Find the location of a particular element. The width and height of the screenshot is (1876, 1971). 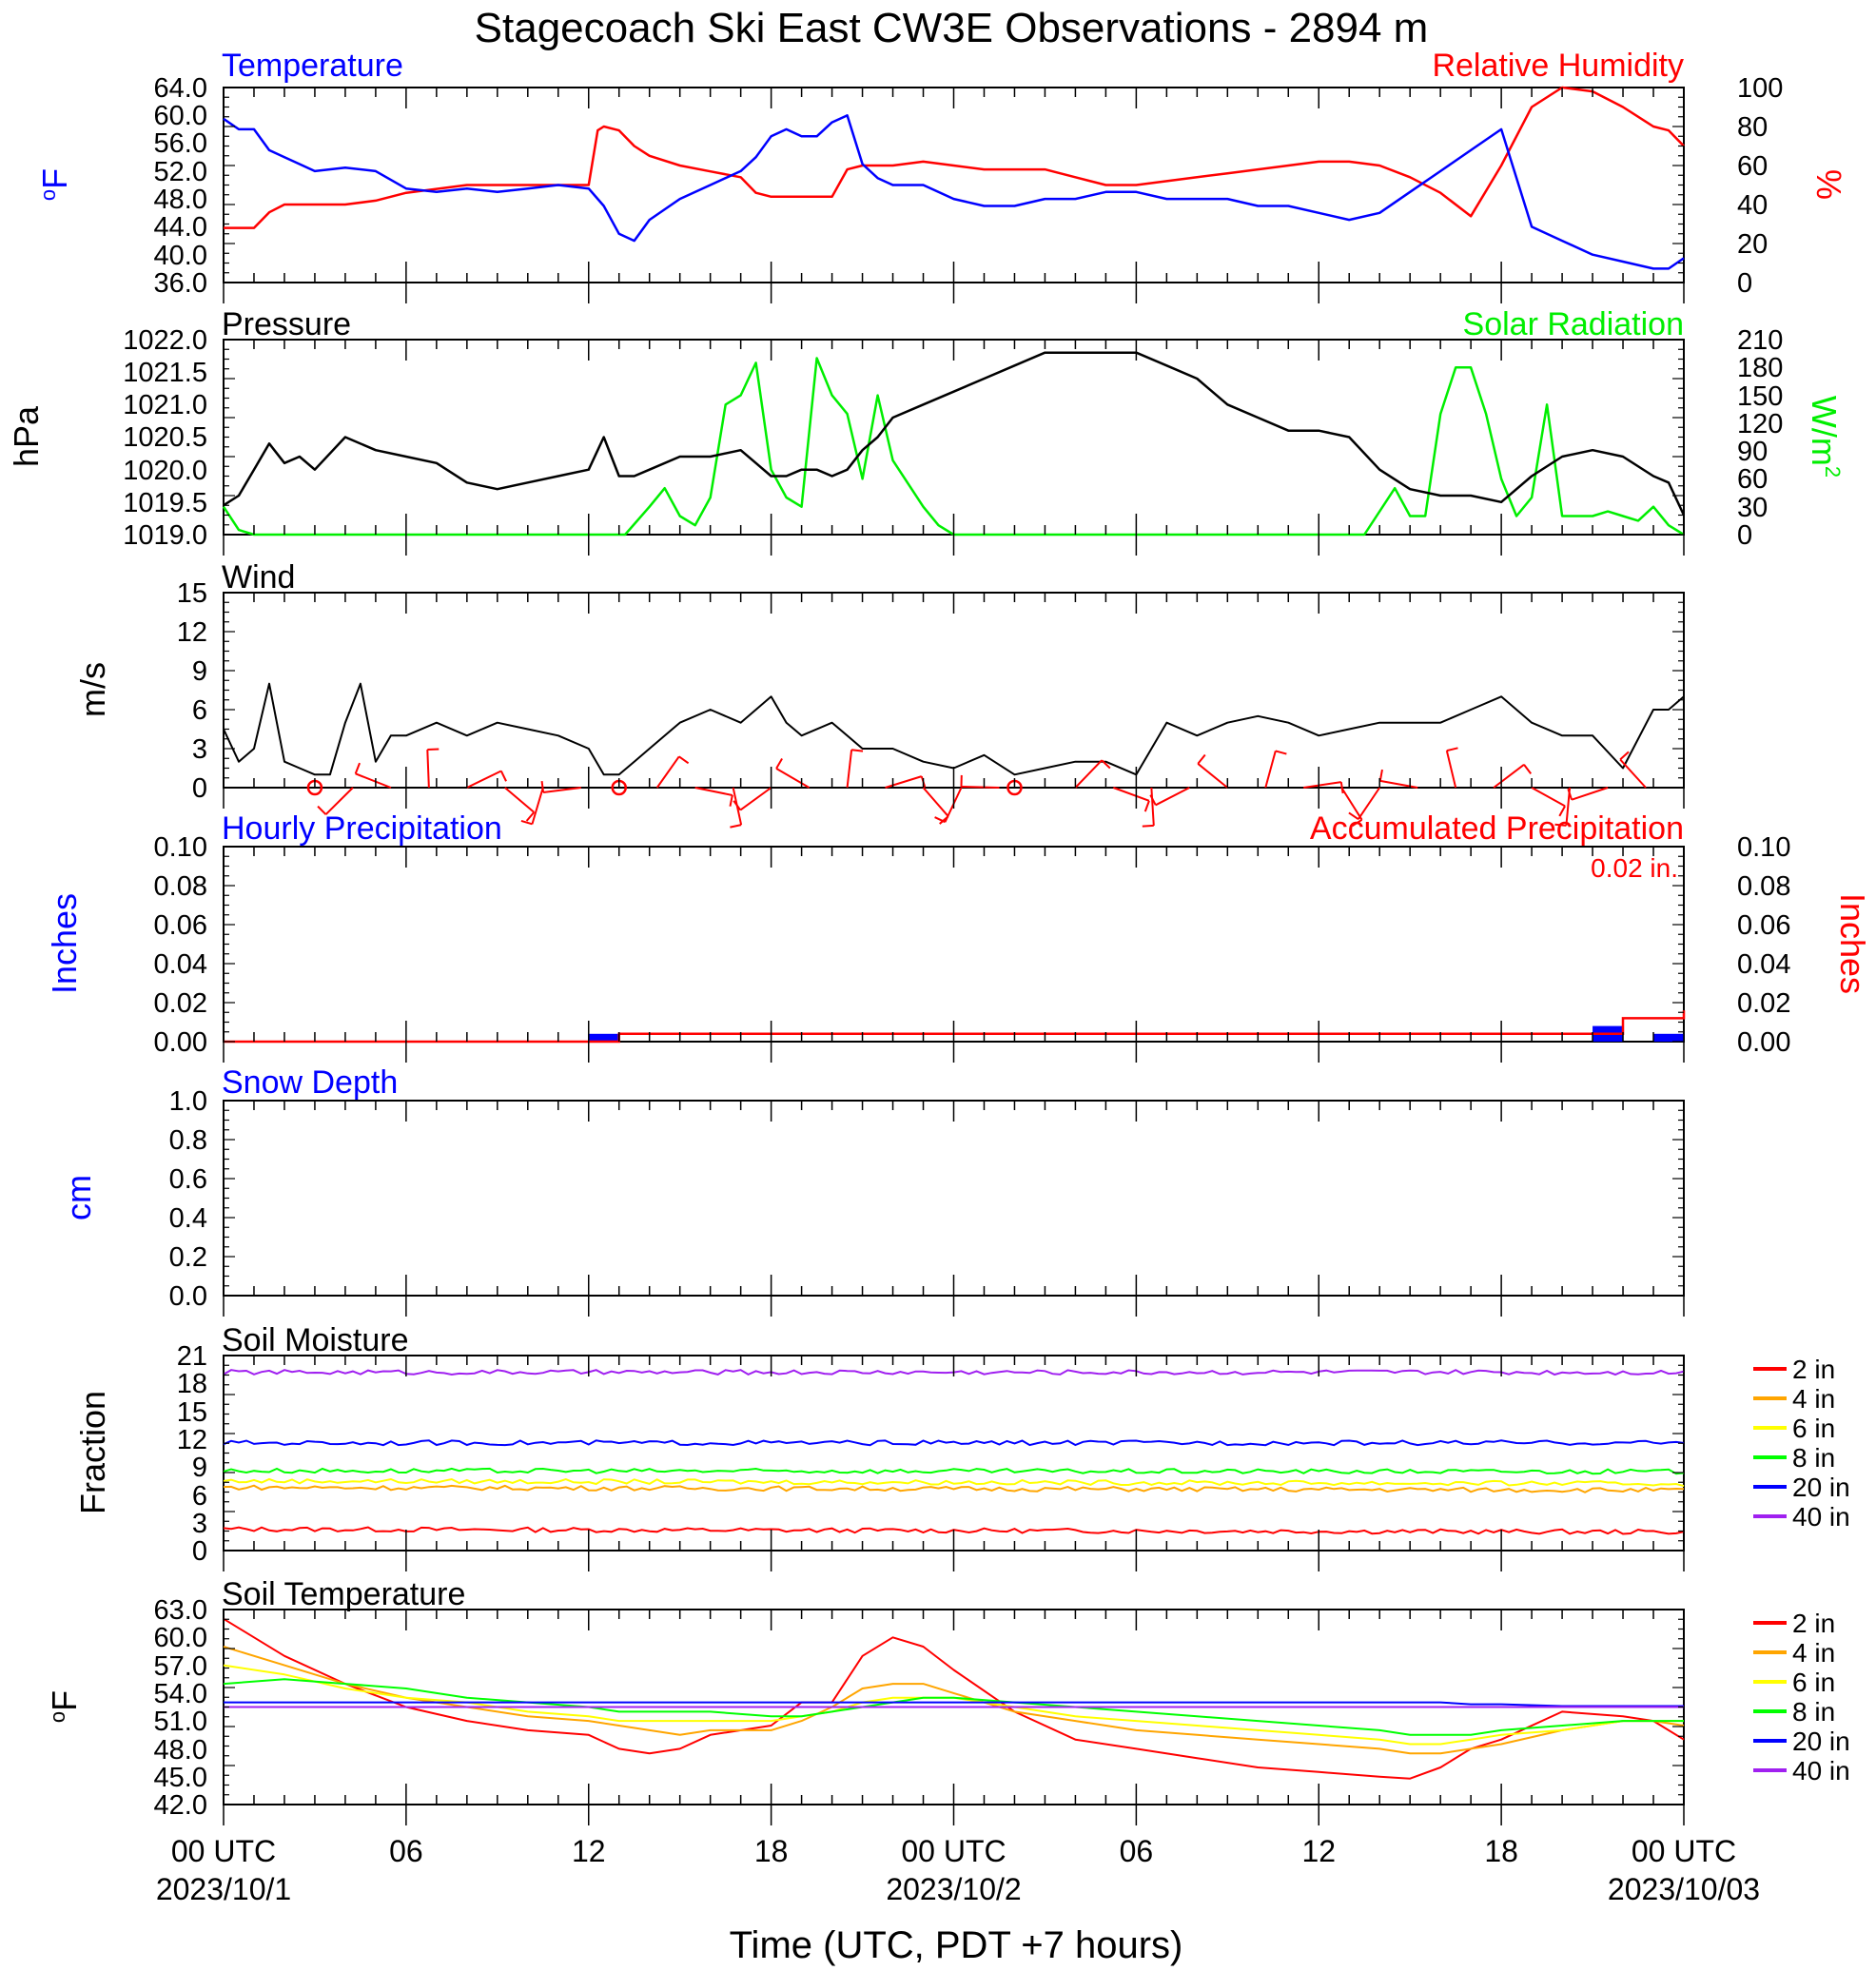

wind-speed-line is located at coordinates (954, 729).